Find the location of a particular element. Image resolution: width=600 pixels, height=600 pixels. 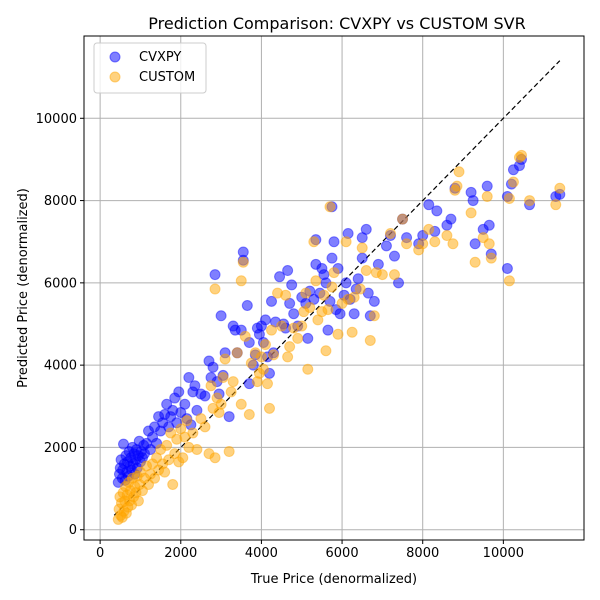

legend-label-custom: CUSTOM is located at coordinates (167, 77).